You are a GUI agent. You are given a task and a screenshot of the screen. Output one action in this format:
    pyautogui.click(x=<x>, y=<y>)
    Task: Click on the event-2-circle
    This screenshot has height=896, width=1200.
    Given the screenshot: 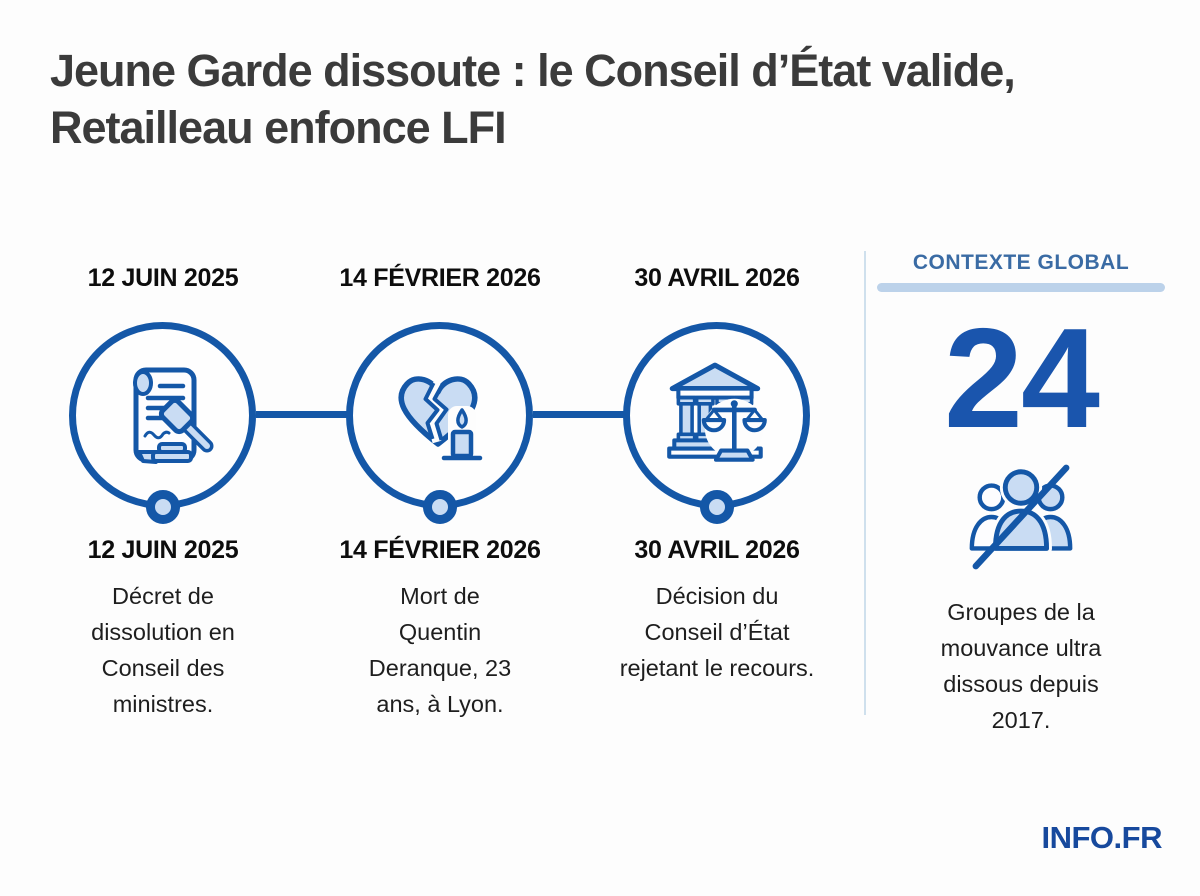 What is the action you would take?
    pyautogui.click(x=439, y=415)
    